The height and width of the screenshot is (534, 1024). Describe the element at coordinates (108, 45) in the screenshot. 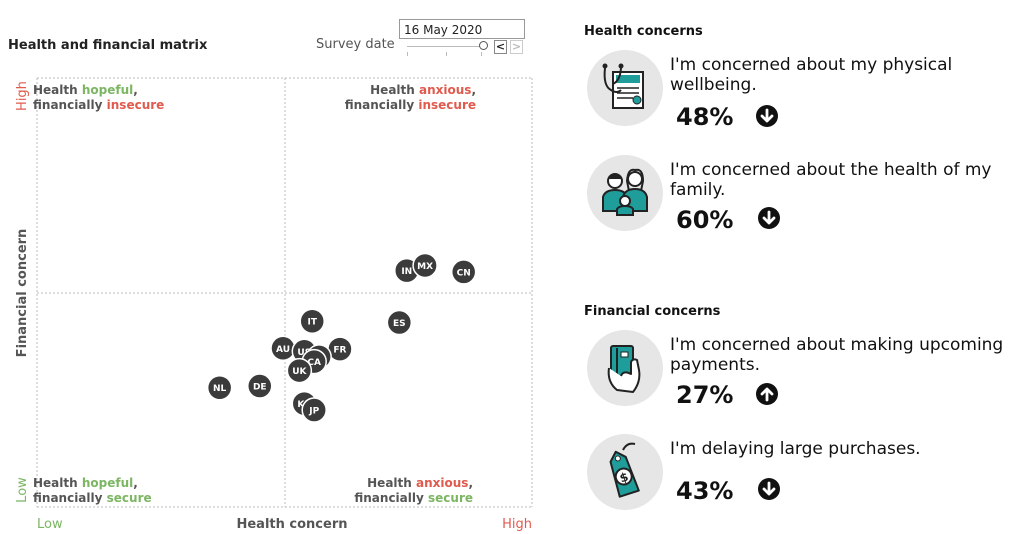

I see `matrix-title: Health and financial matrix` at that location.